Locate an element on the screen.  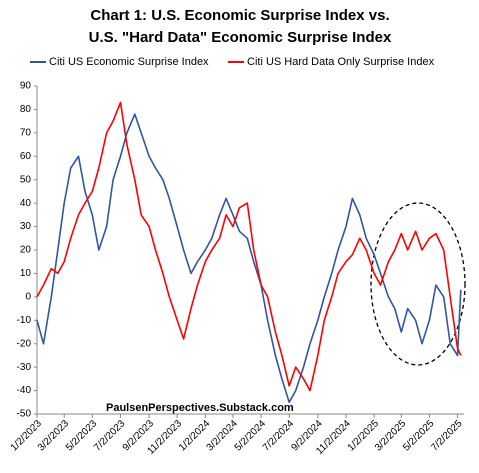
y-tick-label: -40 is located at coordinates (24, 390).